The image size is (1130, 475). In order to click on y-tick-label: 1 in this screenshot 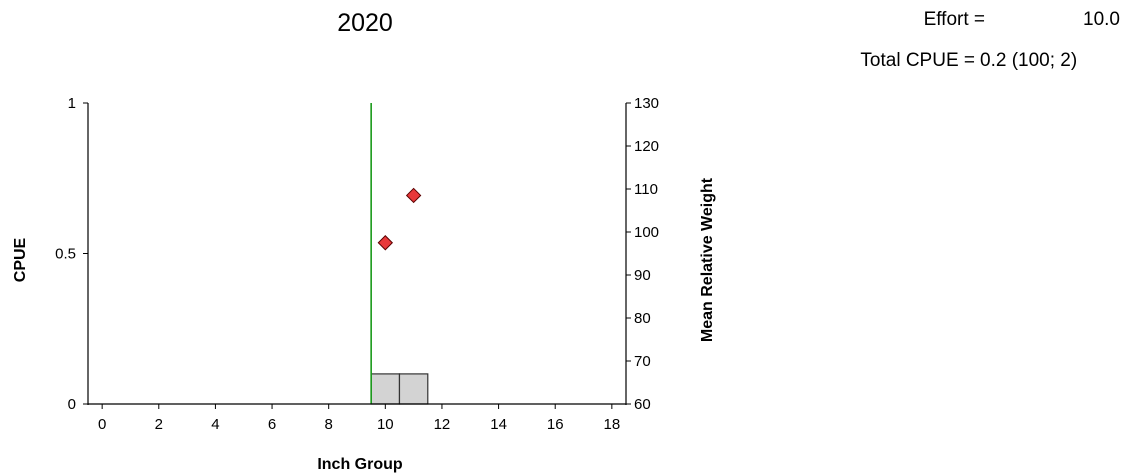, I will do `click(72, 103)`.